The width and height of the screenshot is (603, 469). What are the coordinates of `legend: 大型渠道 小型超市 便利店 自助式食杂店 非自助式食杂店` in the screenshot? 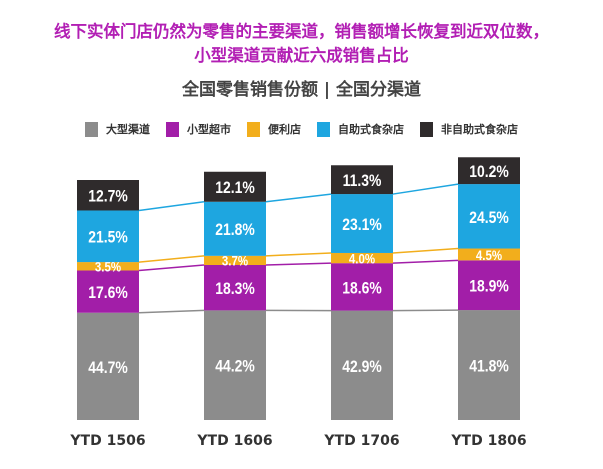 It's located at (301, 129).